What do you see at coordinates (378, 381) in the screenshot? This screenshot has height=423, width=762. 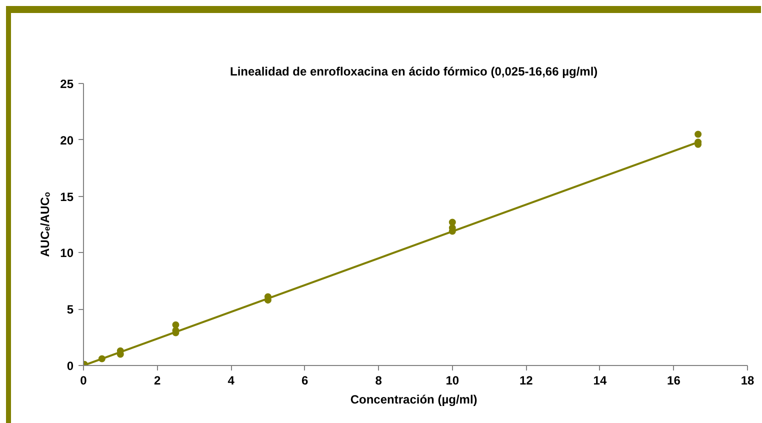 I see `x-tick-label: 8` at bounding box center [378, 381].